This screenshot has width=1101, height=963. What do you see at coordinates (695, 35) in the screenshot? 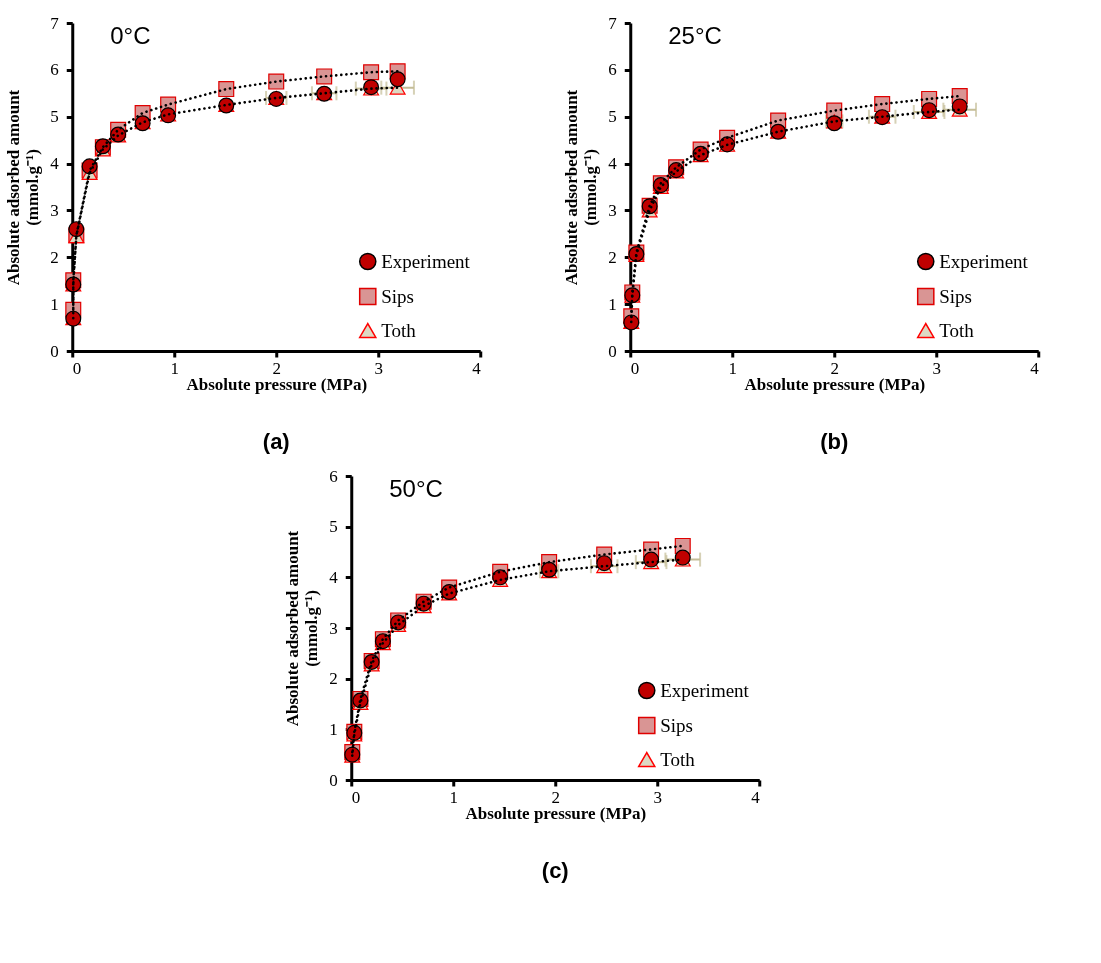
I see `annotation: 25°C` at bounding box center [695, 35].